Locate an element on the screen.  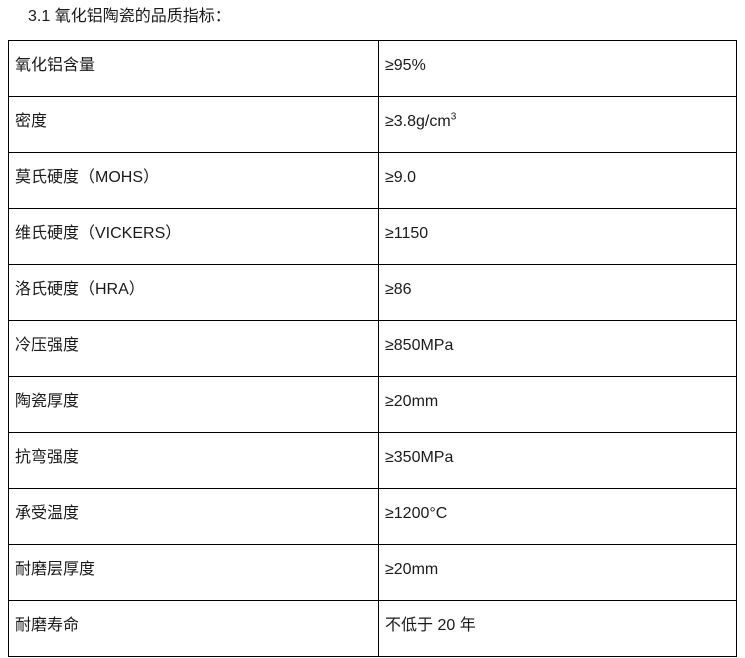
section-heading: 3.1 氧化铝陶瓷的品质指标： is located at coordinates (129, 16).